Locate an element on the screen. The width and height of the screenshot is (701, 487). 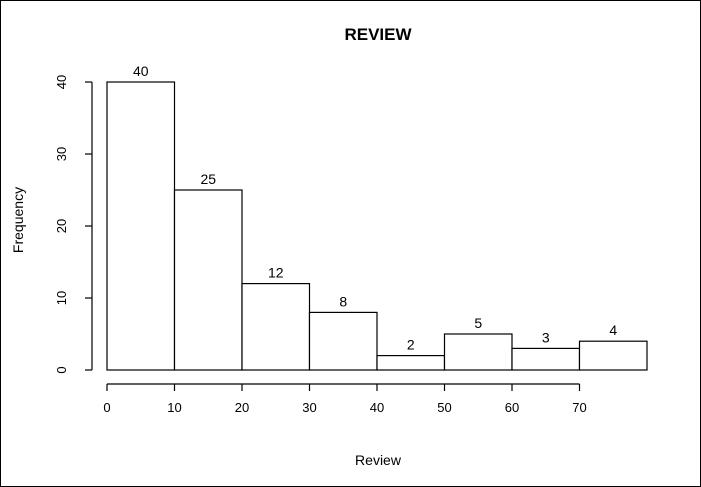
y-tick-label: 10 is located at coordinates (61, 298).